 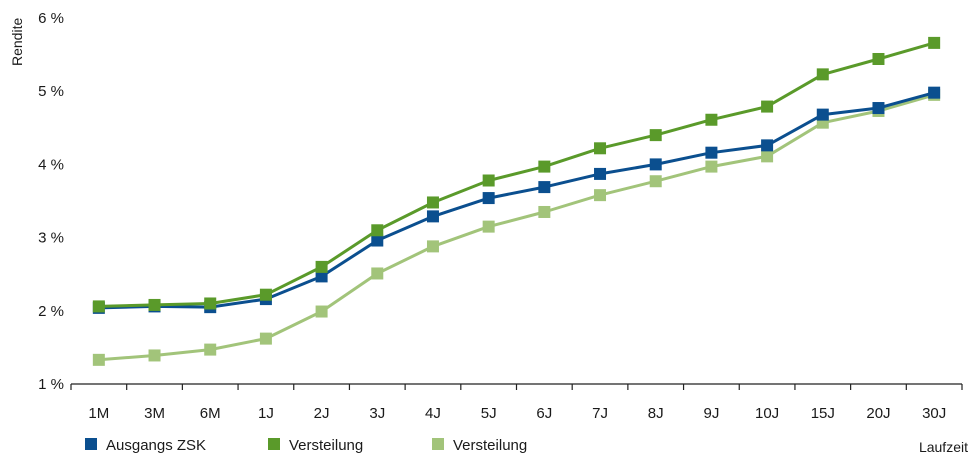 What do you see at coordinates (489, 413) in the screenshot?
I see `x-tick-label: 5J` at bounding box center [489, 413].